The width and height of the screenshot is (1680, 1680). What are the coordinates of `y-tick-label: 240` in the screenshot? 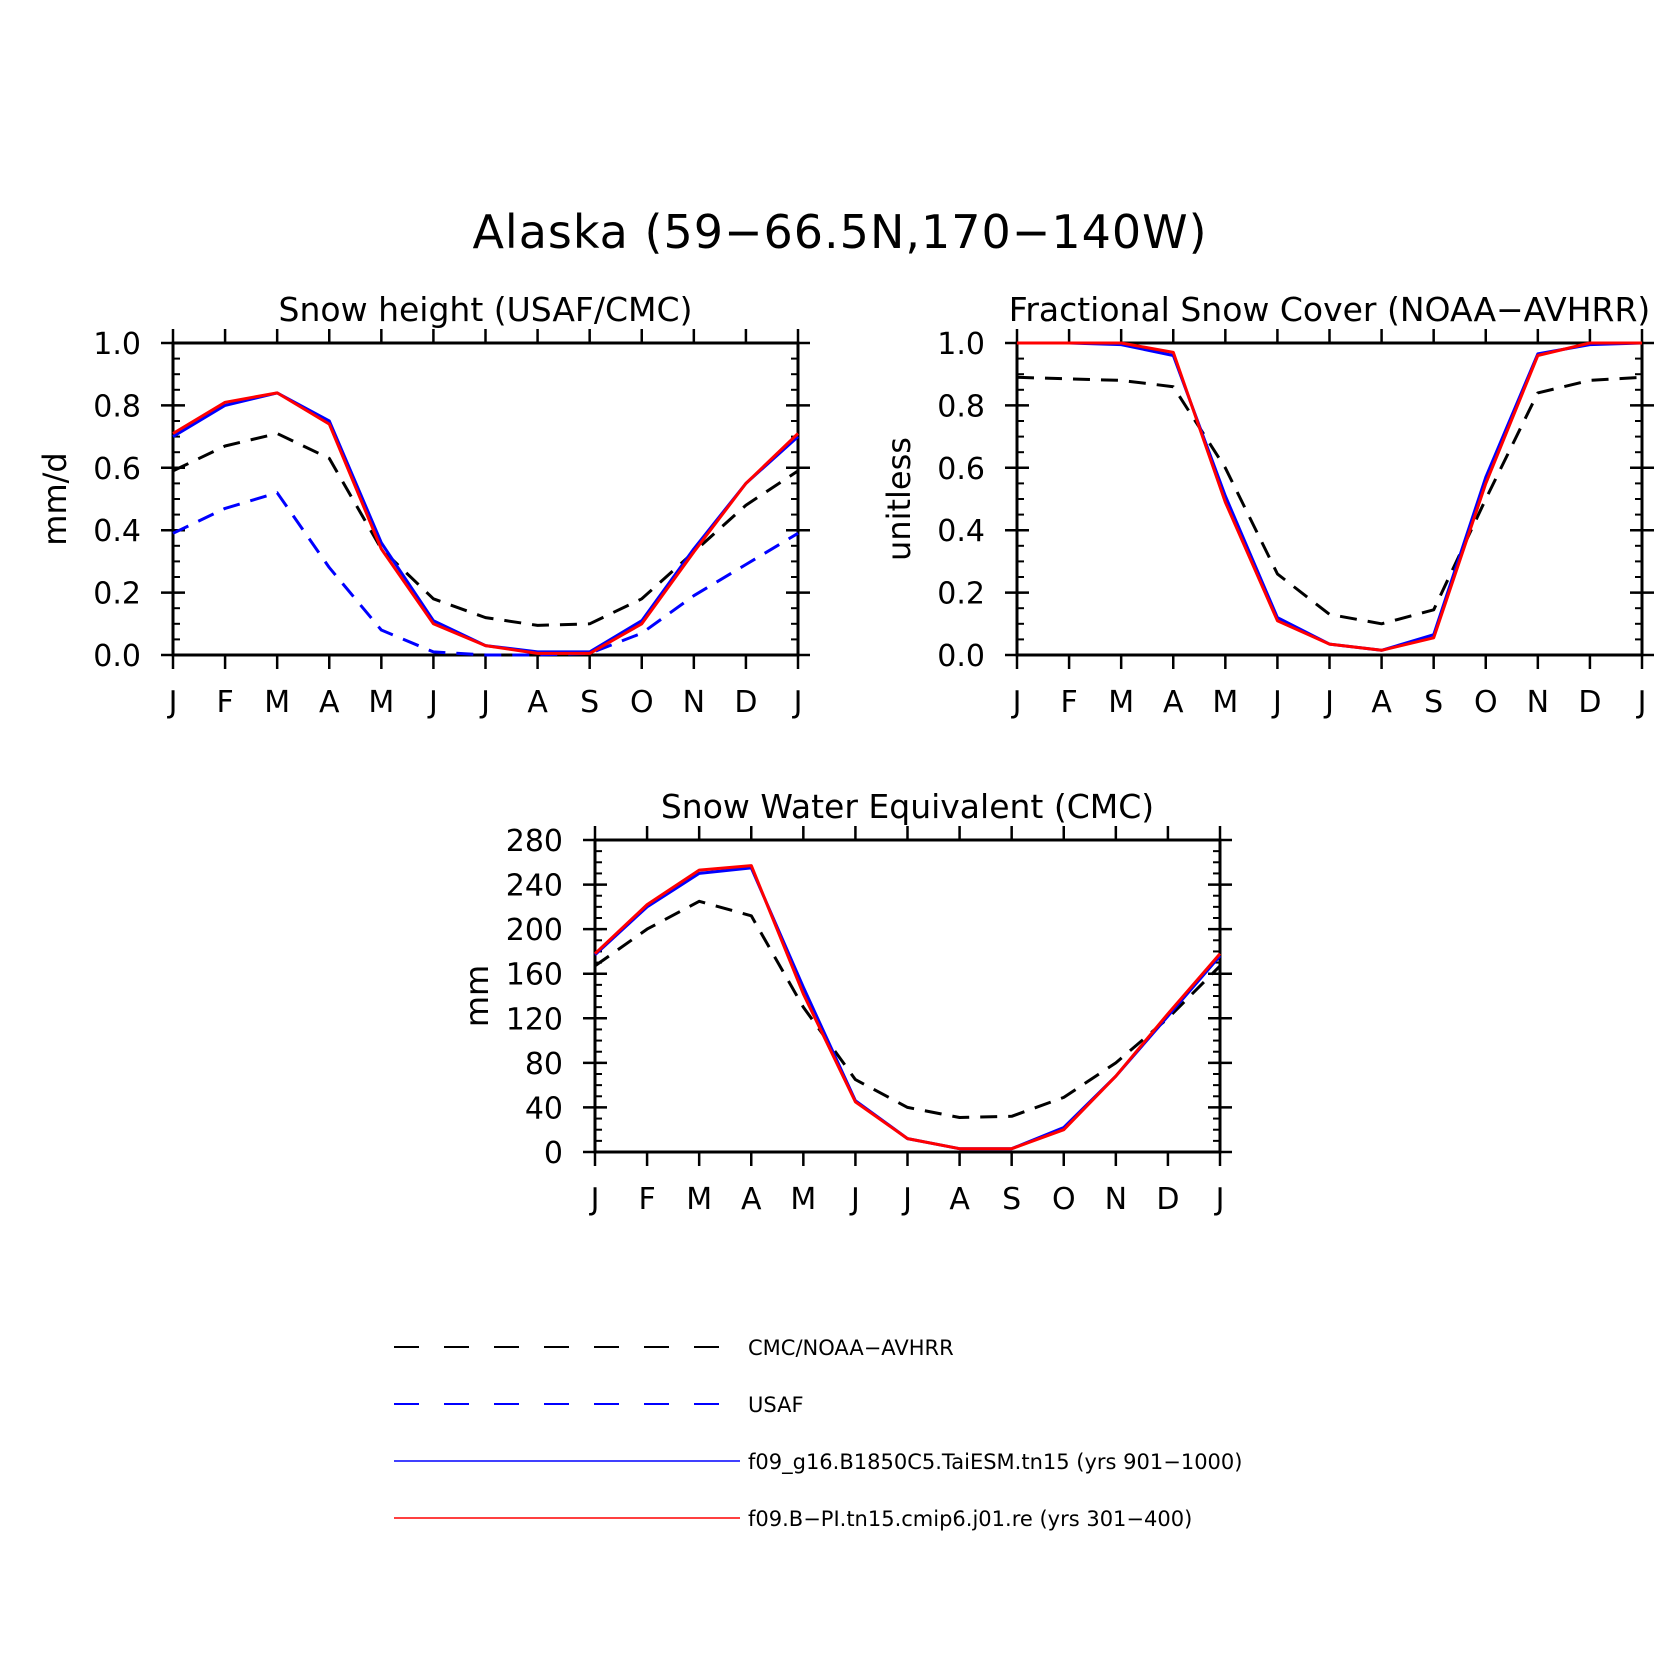 It's located at (534, 886).